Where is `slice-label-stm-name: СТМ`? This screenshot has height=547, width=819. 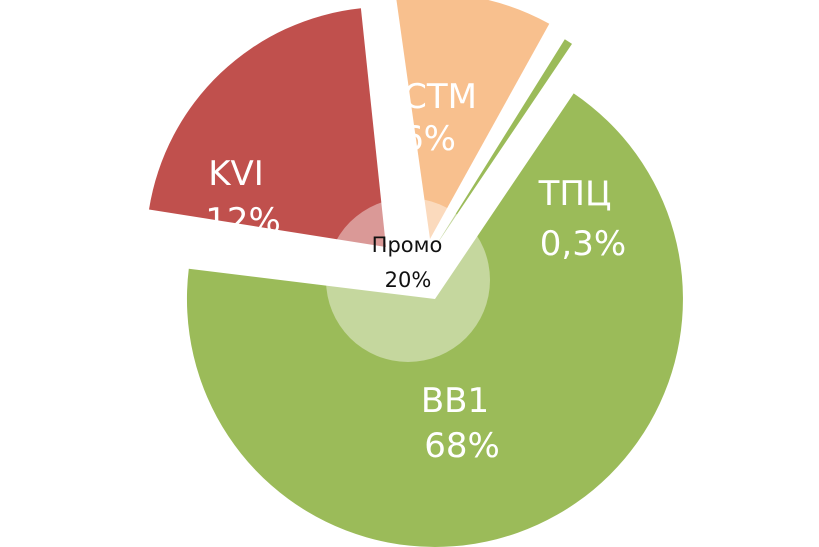
slice-label-stm-name: СТМ is located at coordinates (440, 97).